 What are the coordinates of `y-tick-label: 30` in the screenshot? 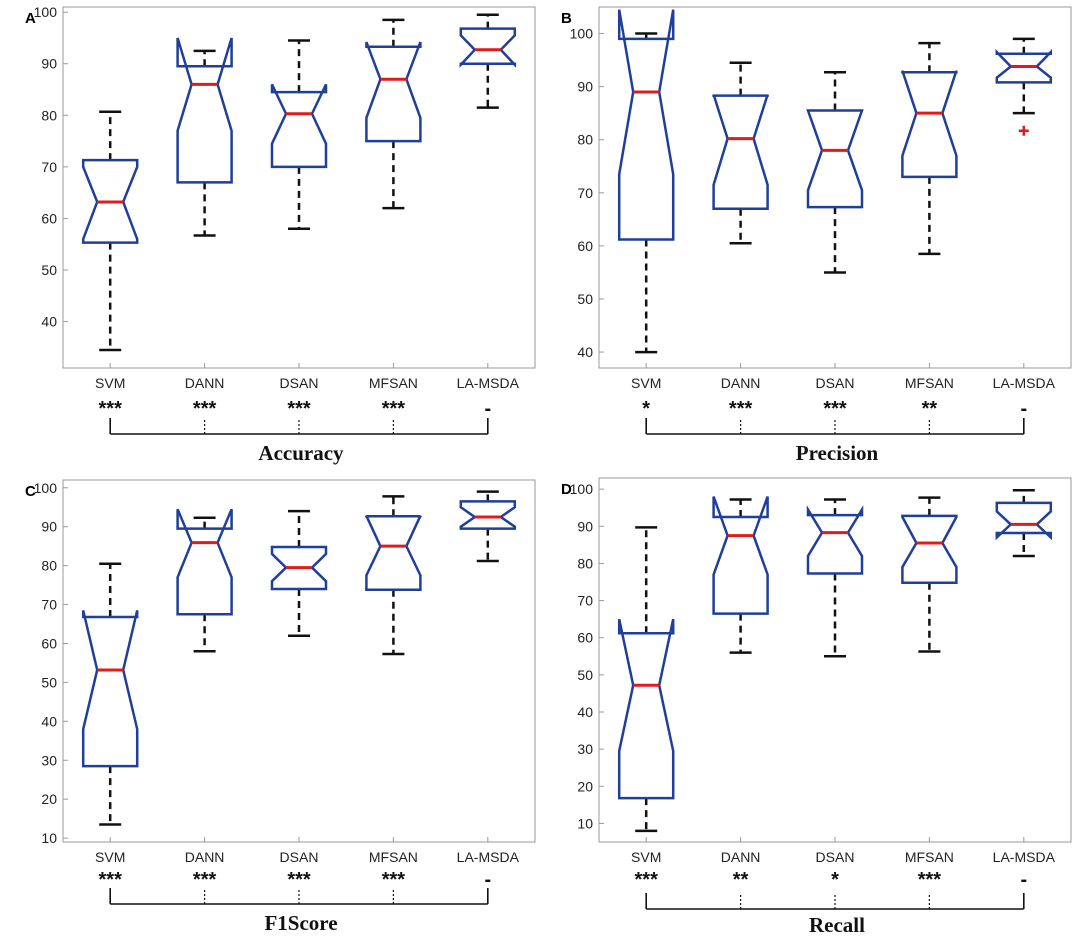 It's located at (49, 760).